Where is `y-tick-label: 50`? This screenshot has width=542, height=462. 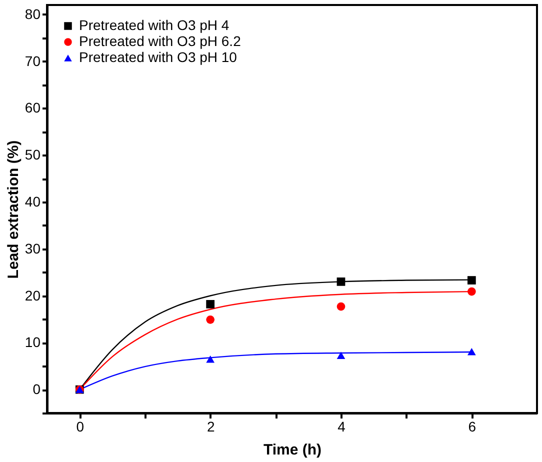
y-tick-label: 50 is located at coordinates (32, 154).